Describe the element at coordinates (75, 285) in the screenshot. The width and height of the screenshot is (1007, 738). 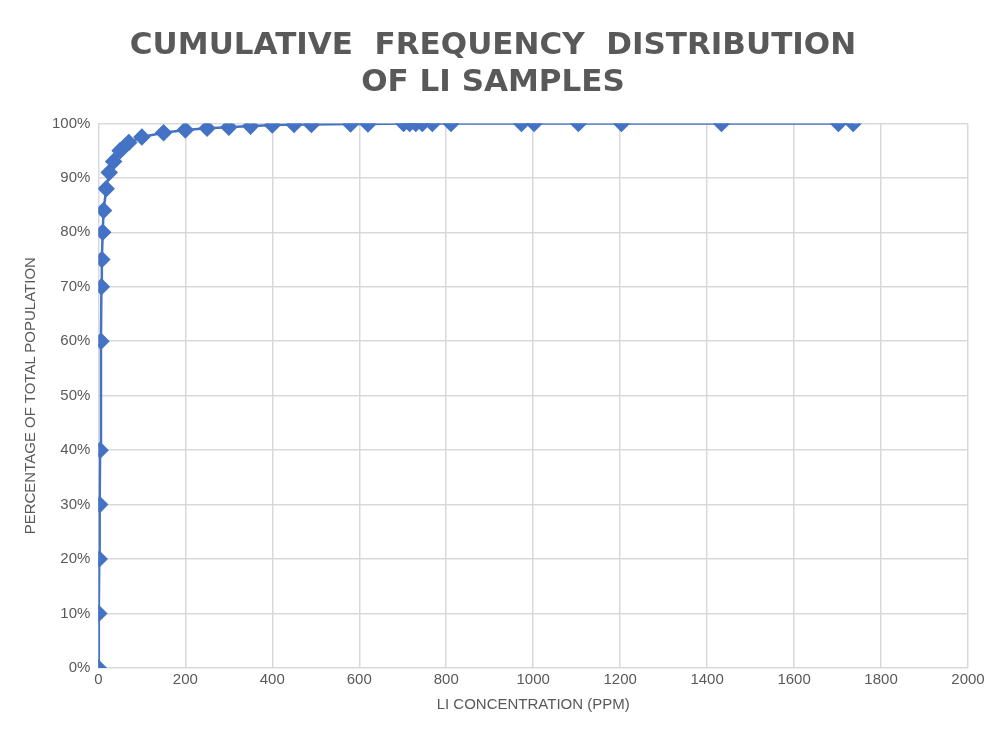
I see `y-tick-label: 70%` at that location.